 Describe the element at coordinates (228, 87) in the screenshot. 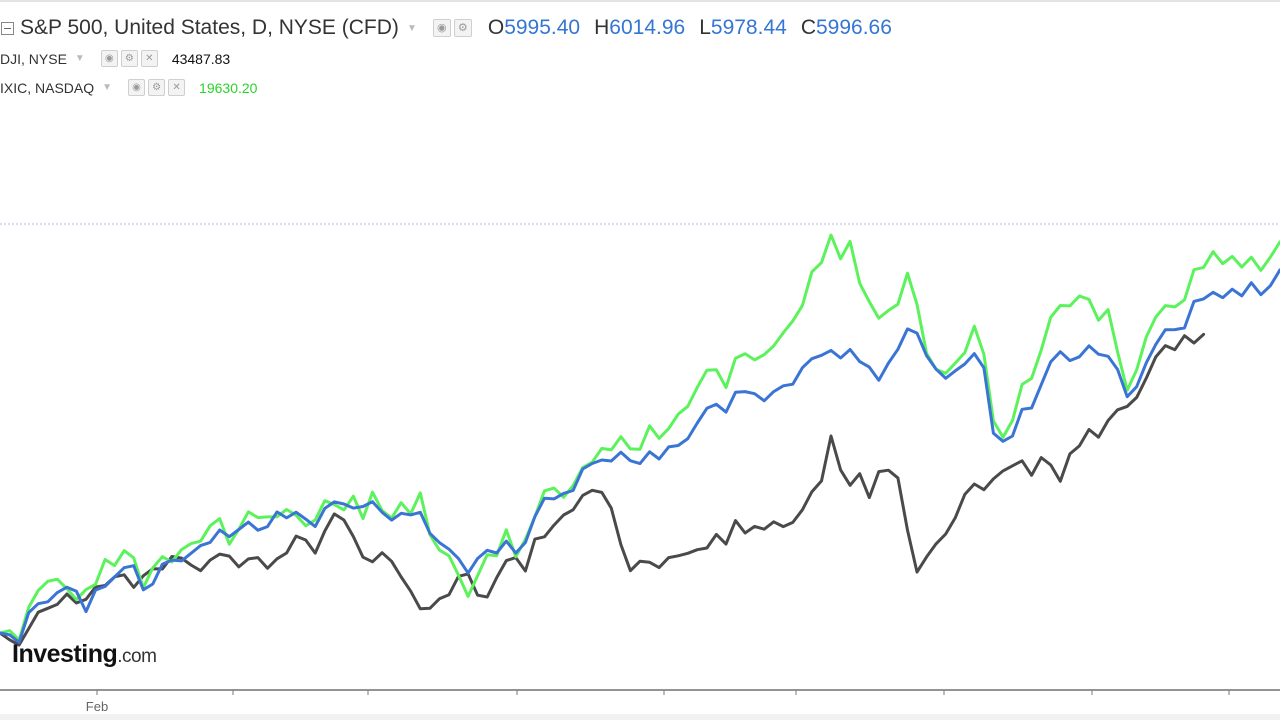

I see `legend-value-ixic: 19630.20` at that location.